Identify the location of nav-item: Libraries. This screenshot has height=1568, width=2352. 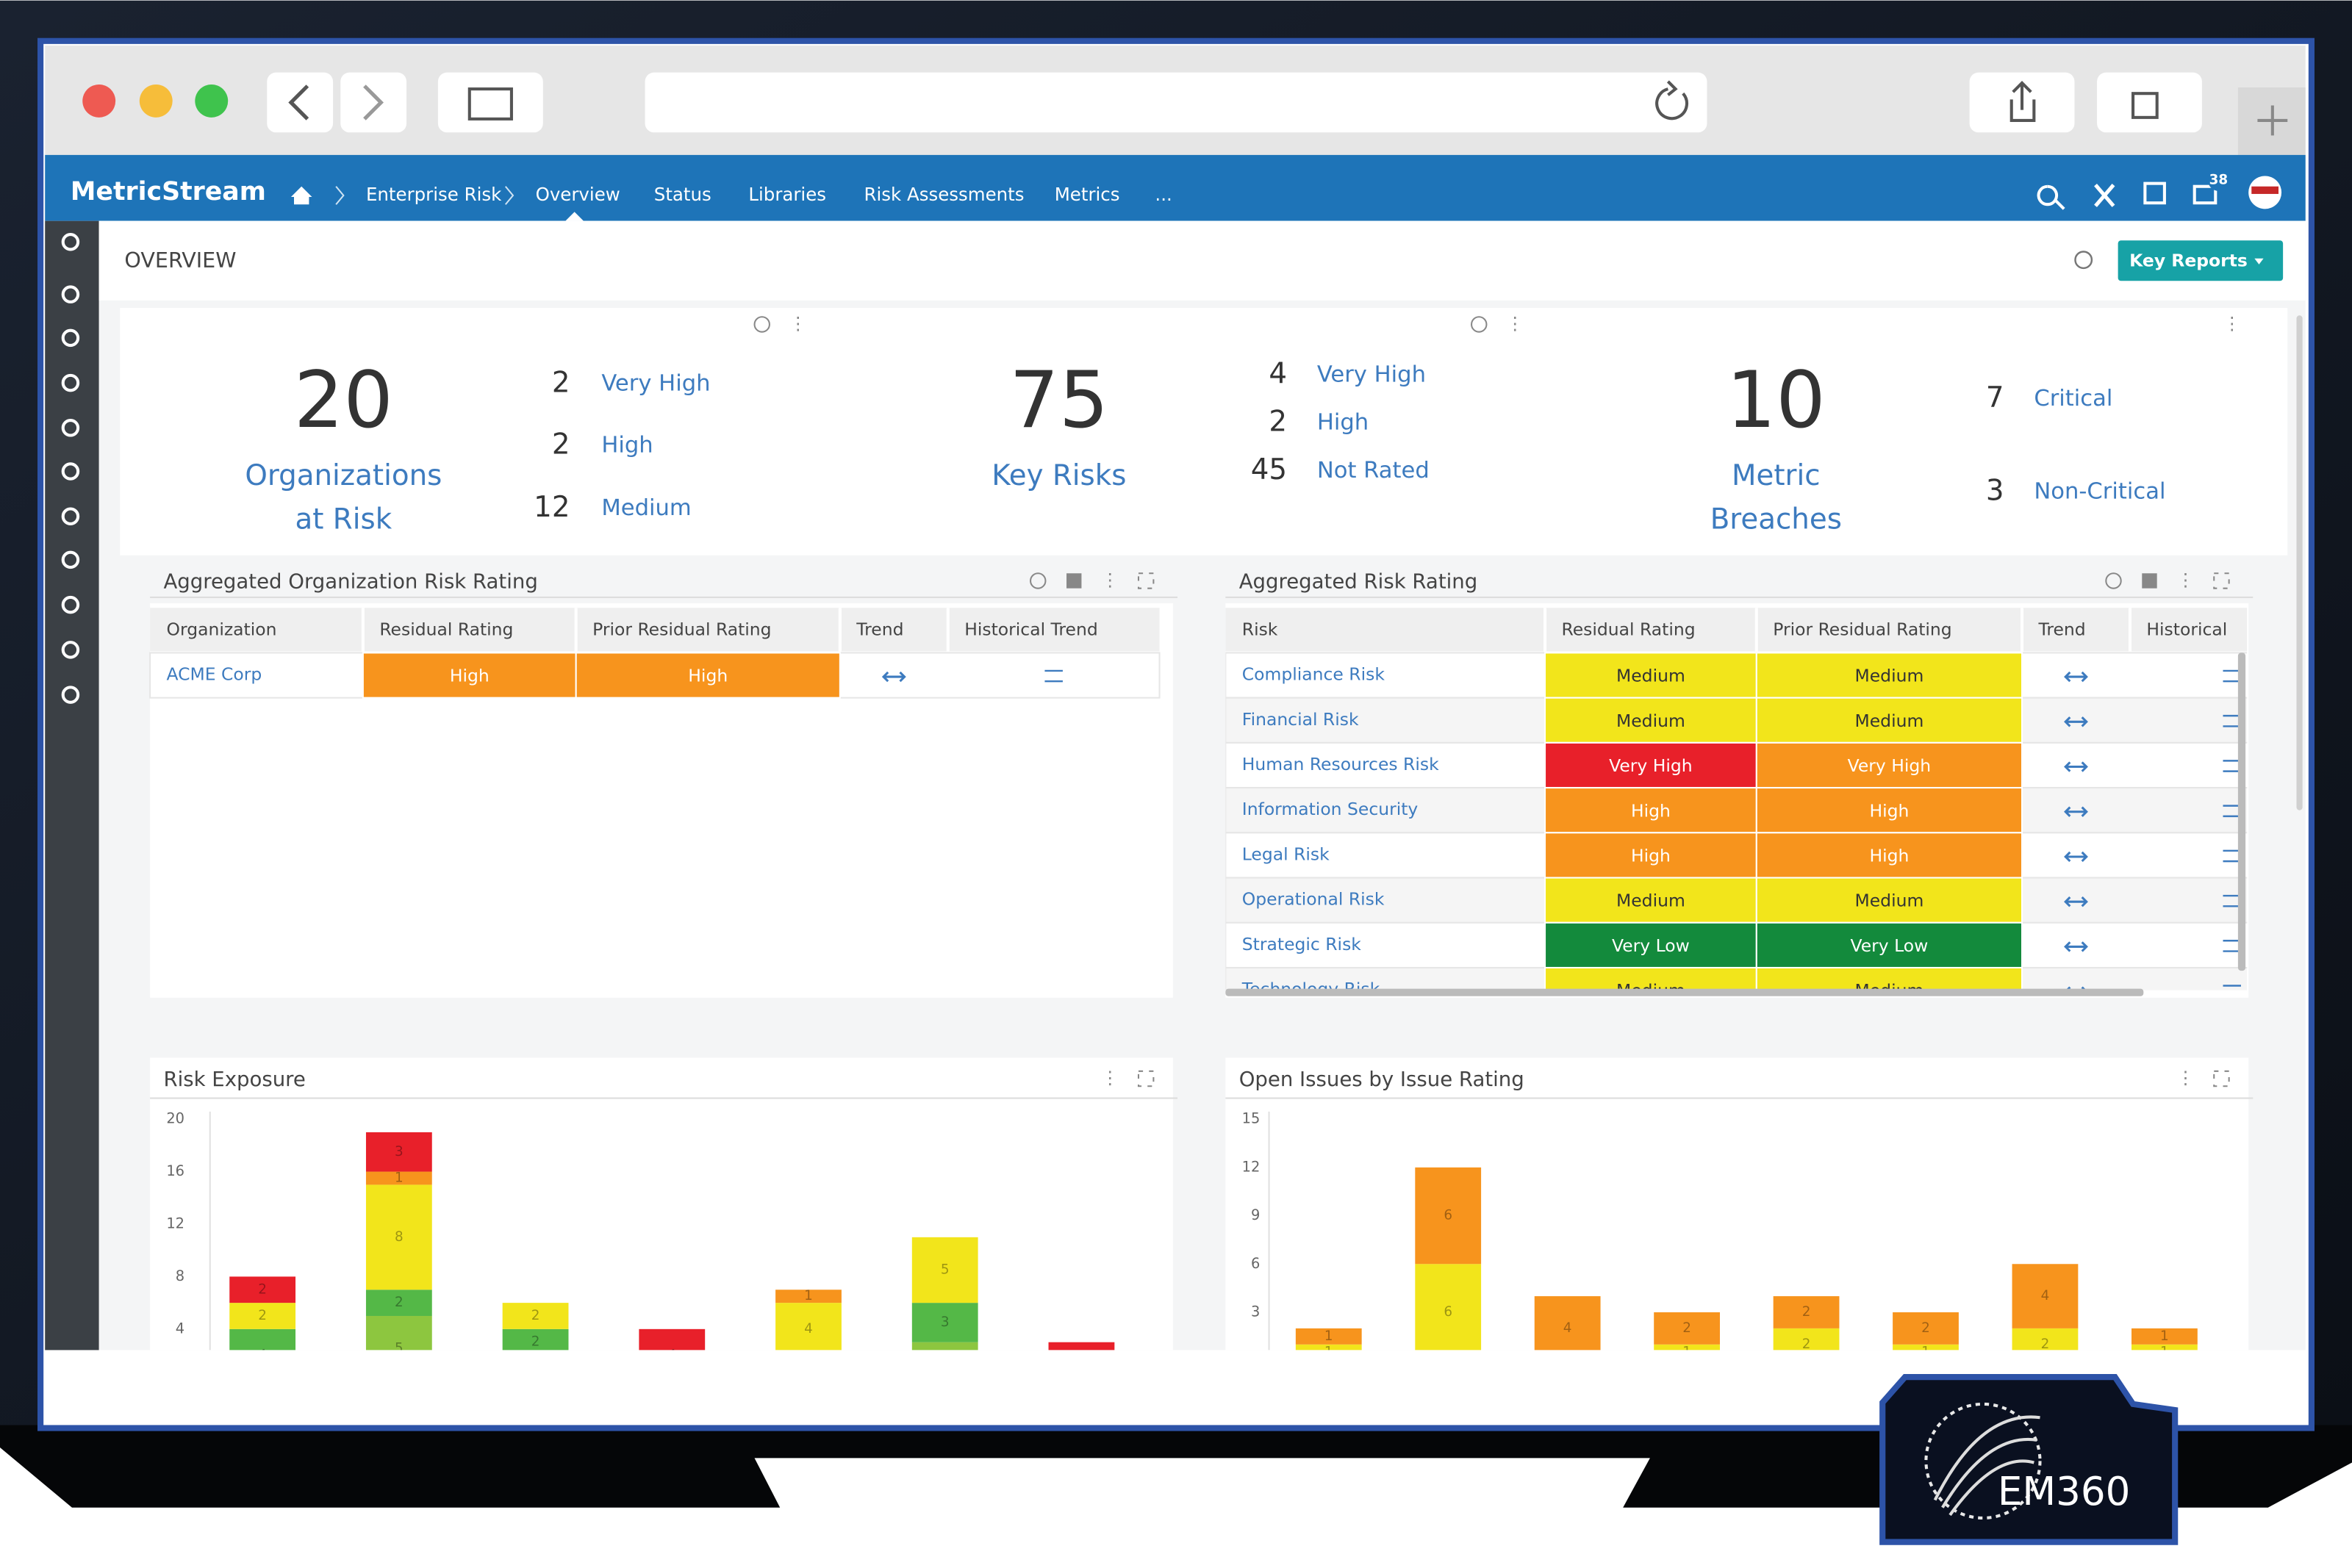
(787, 194).